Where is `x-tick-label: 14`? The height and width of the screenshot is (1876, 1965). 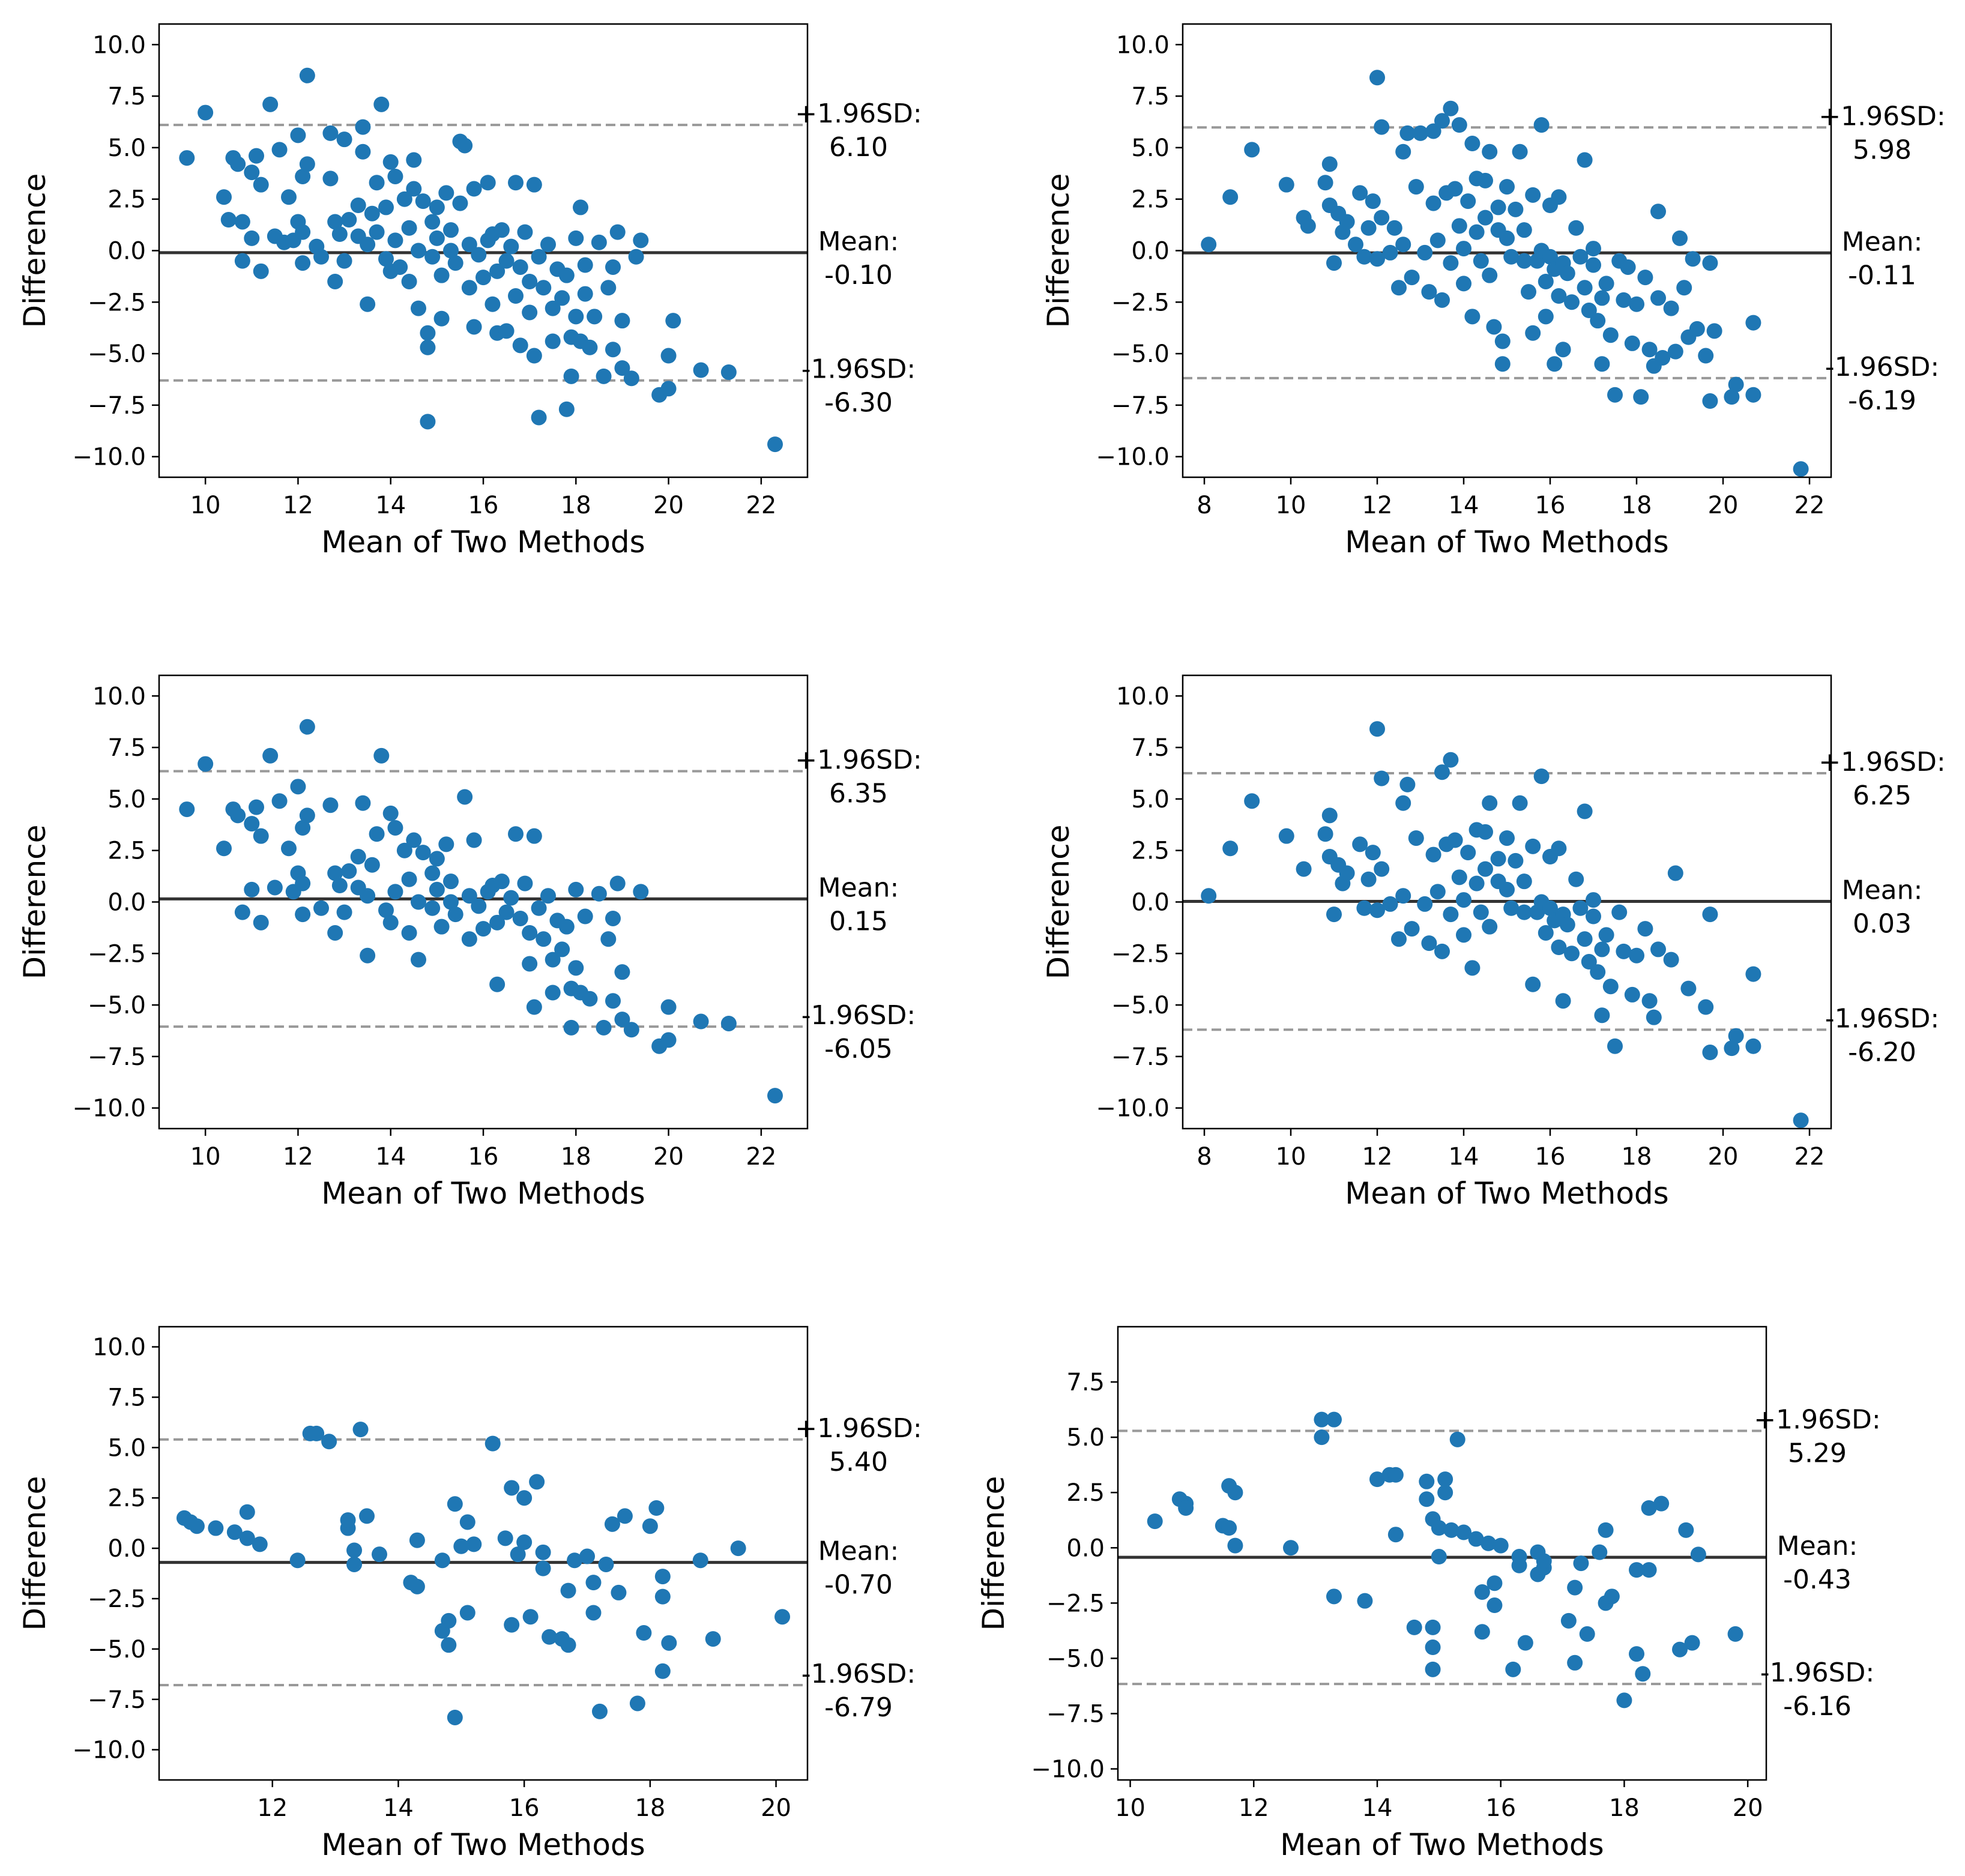
x-tick-label: 14 is located at coordinates (390, 1157).